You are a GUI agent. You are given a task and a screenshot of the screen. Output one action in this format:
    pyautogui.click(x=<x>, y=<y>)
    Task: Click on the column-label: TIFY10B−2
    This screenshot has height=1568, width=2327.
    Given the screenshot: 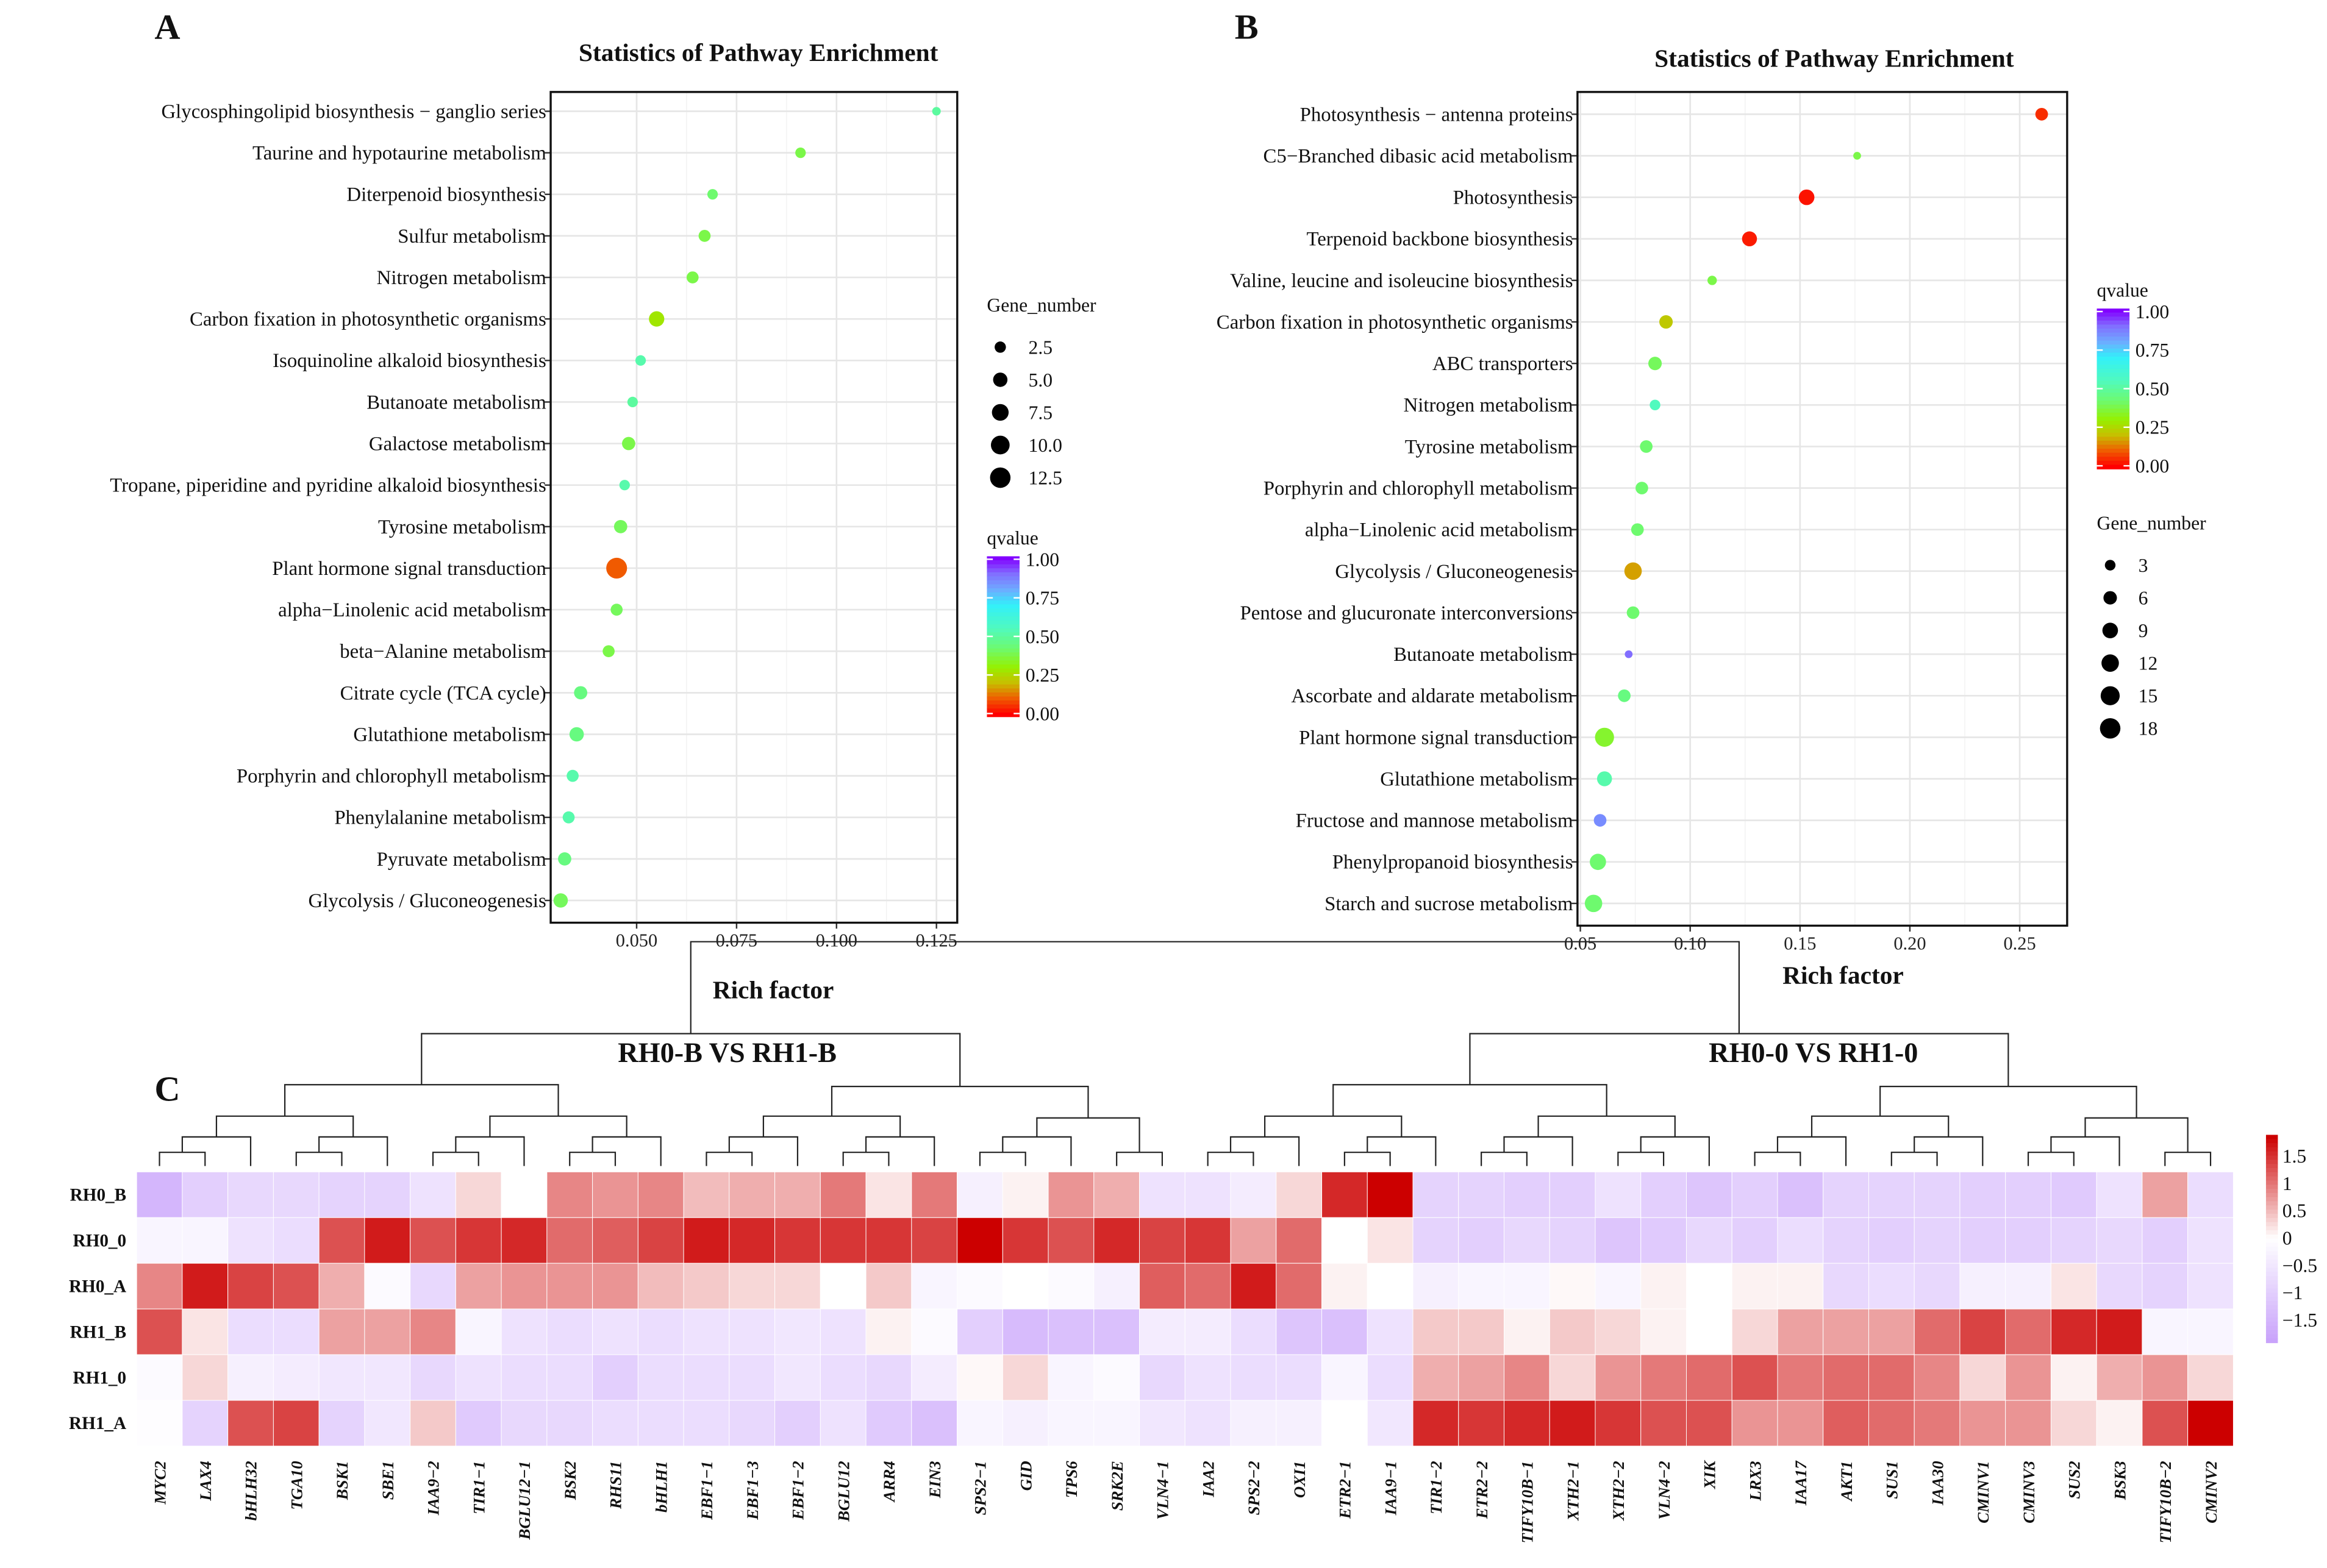 What is the action you would take?
    pyautogui.click(x=2165, y=1502)
    